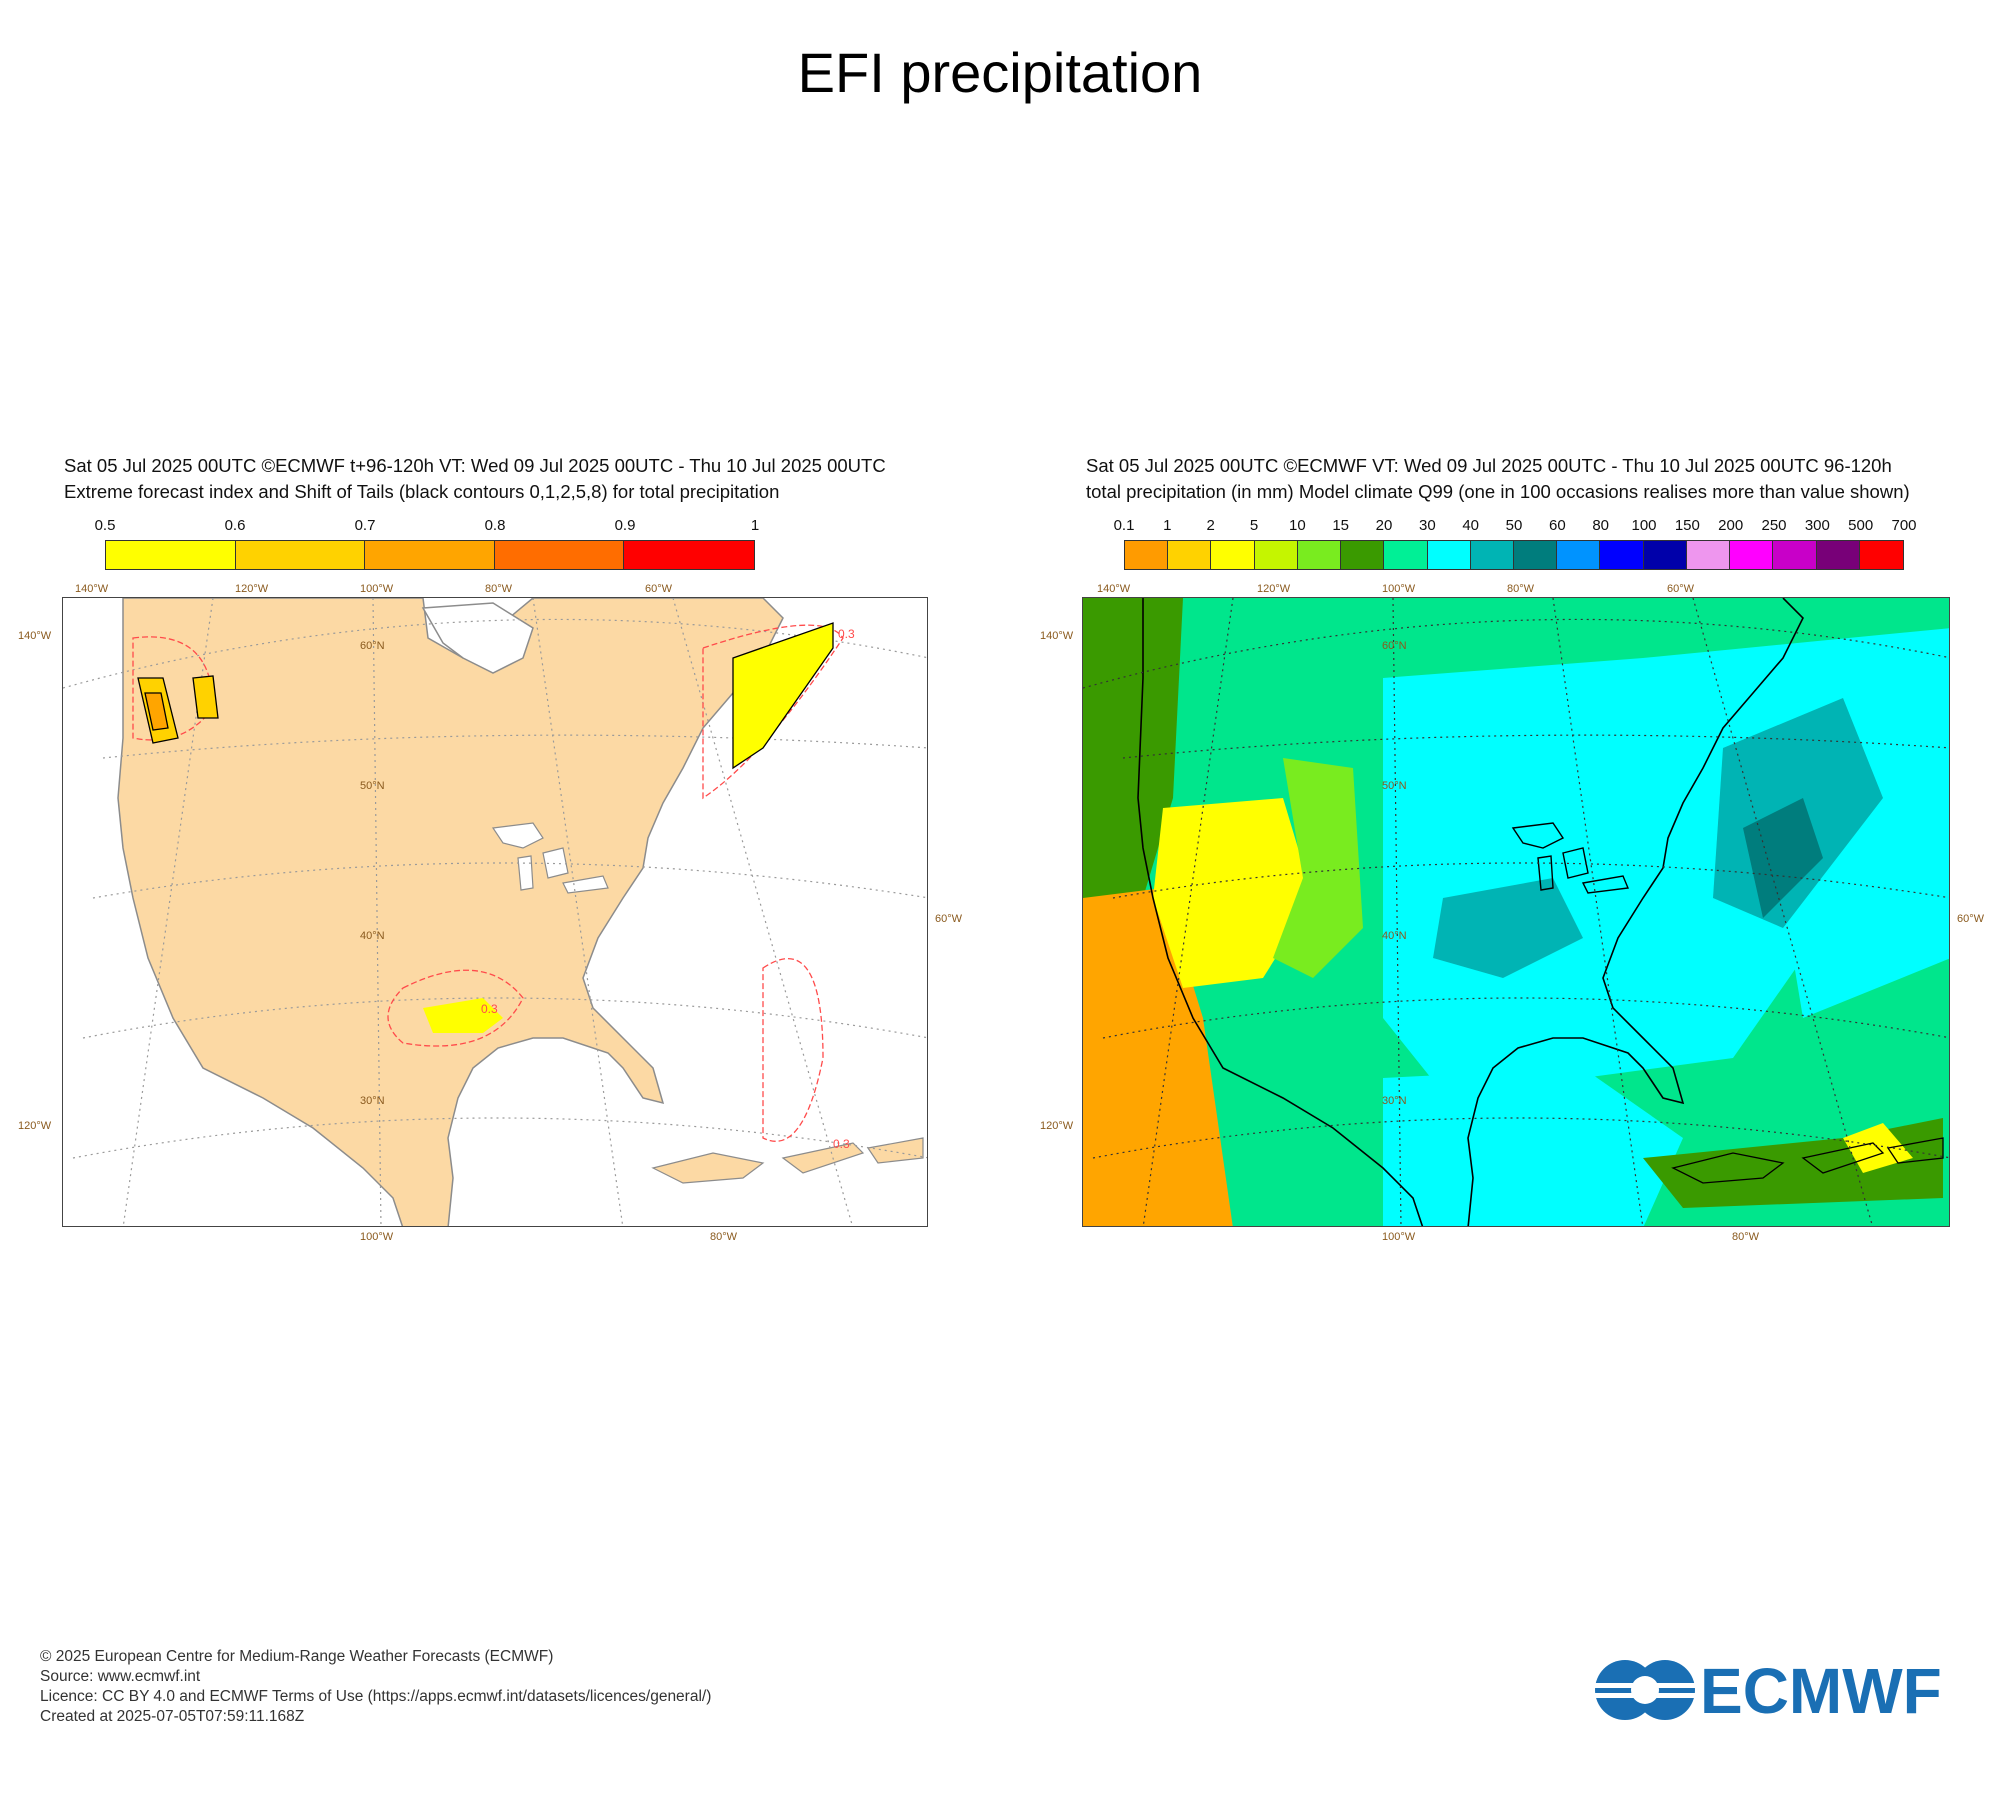 This screenshot has width=2000, height=1800. I want to click on q99-region-rockies, so click(1318, 868).